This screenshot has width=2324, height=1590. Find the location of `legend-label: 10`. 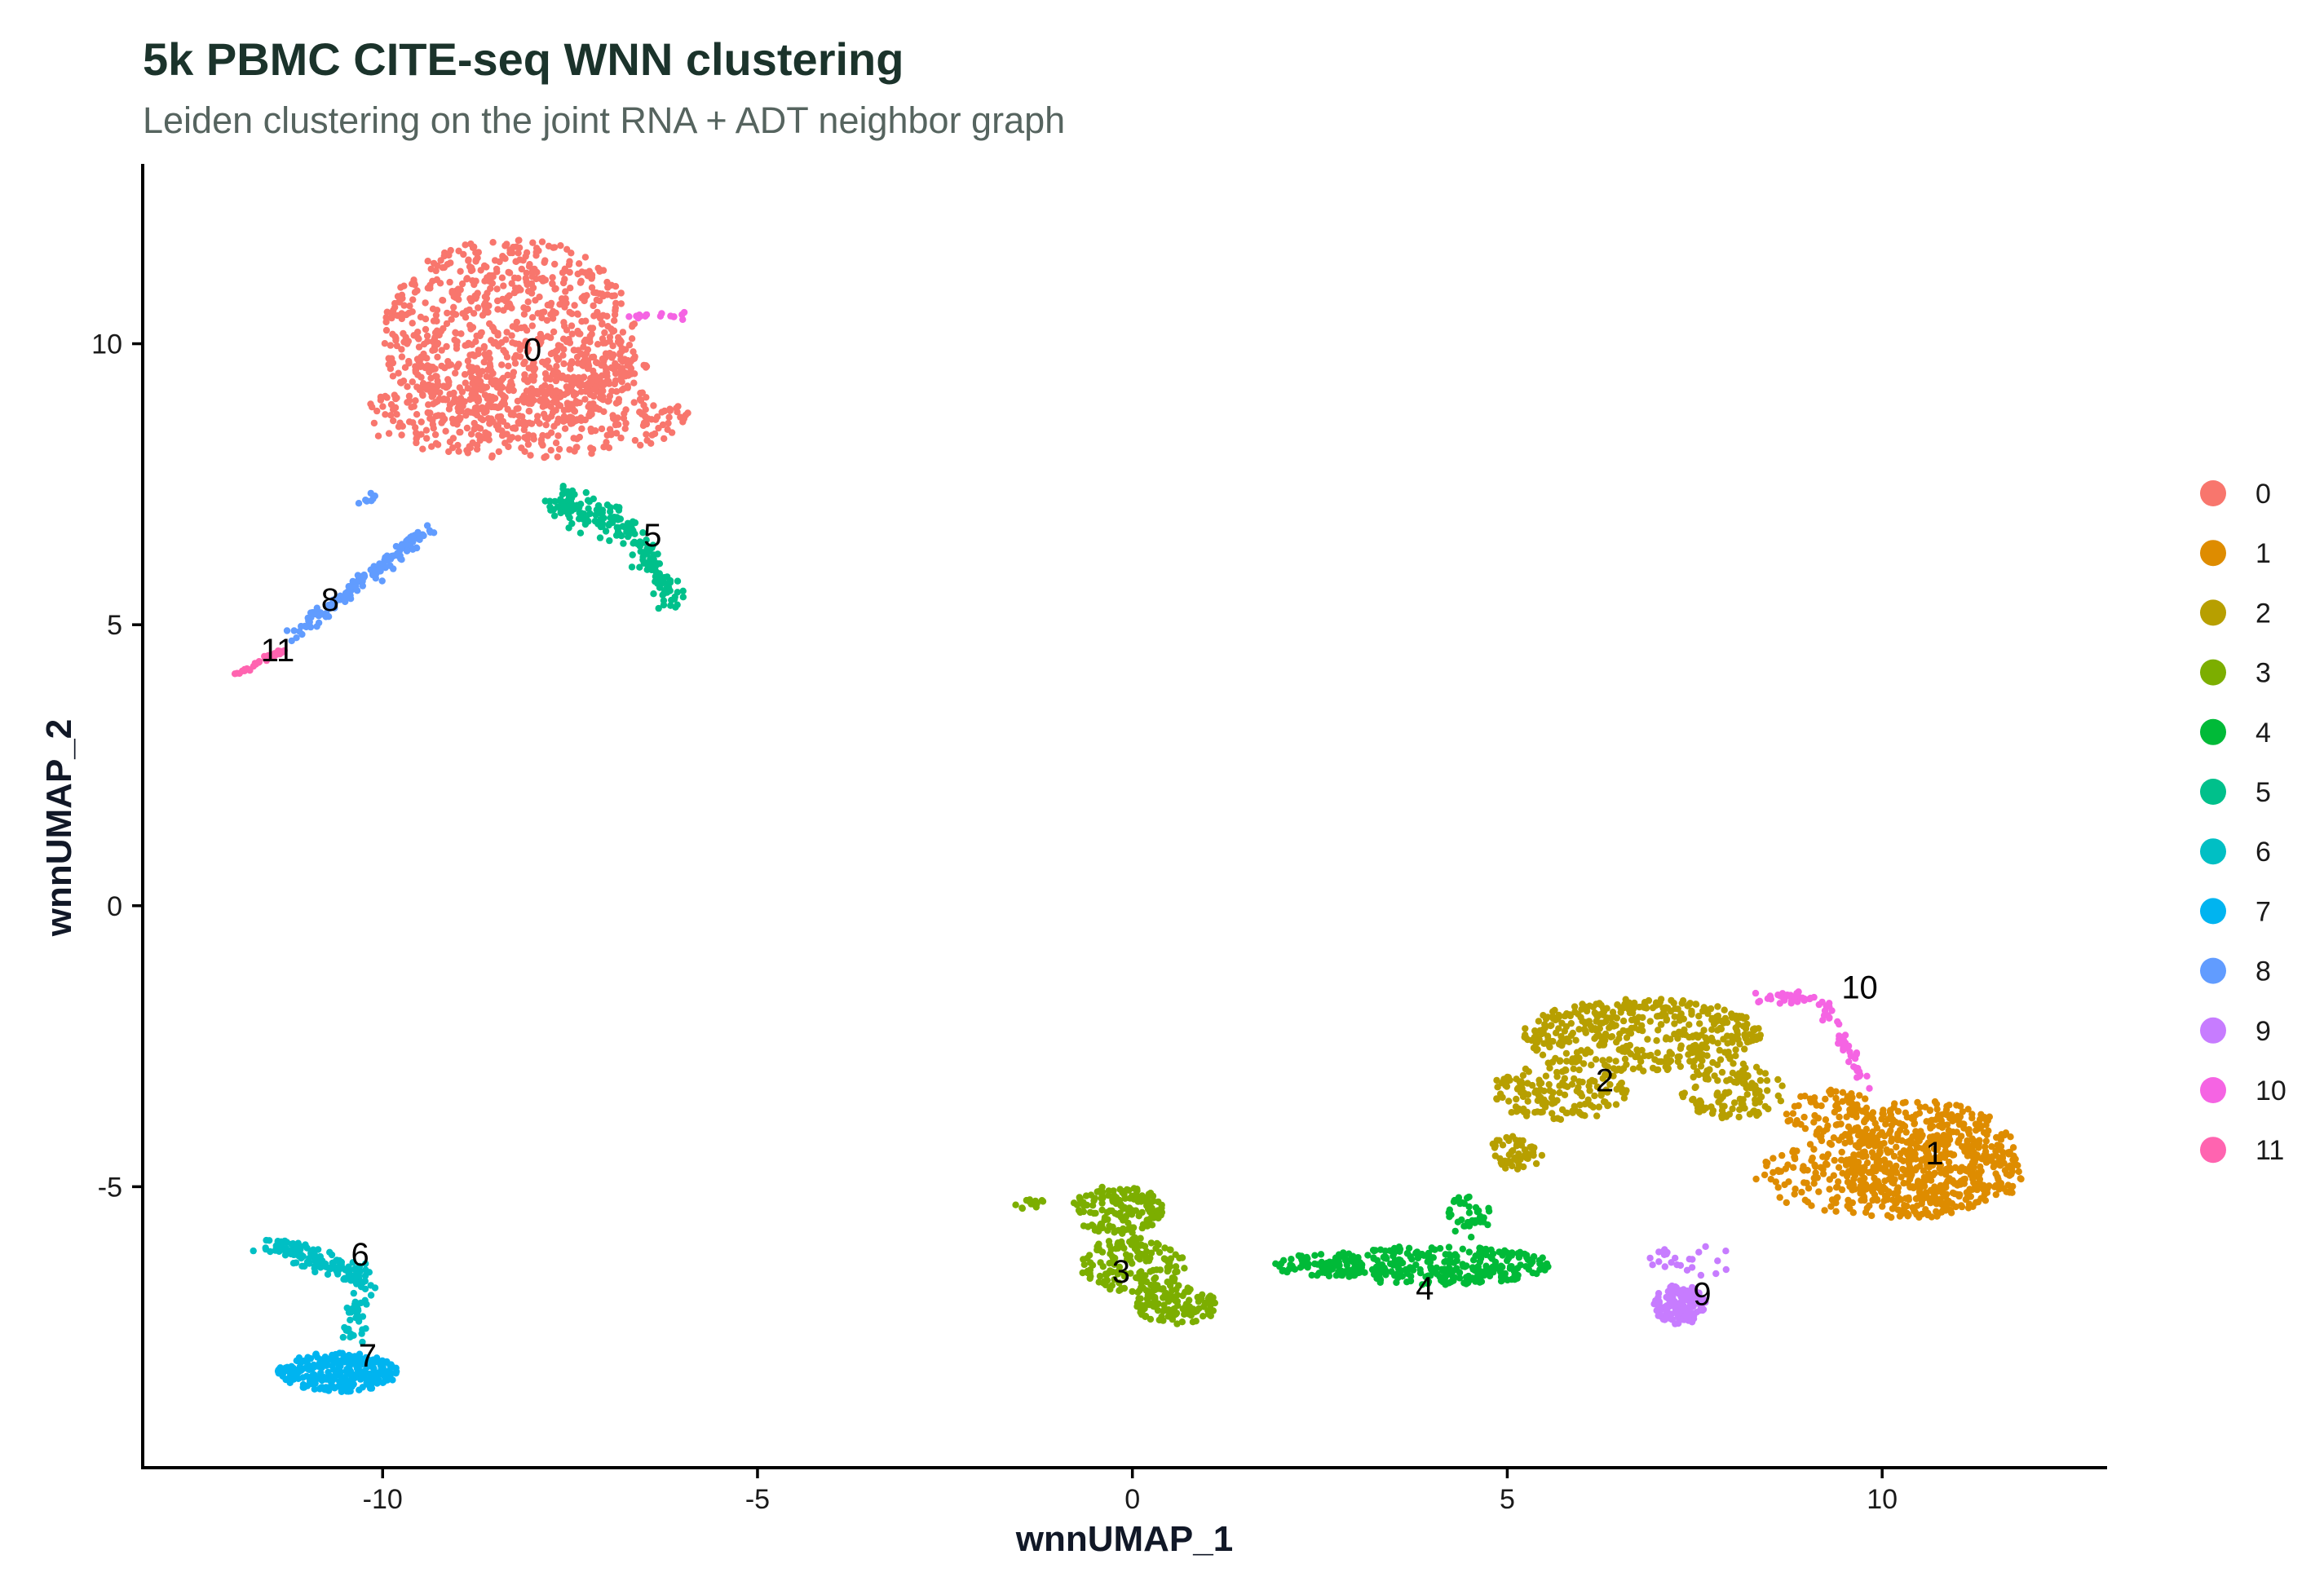

legend-label: 10 is located at coordinates (2271, 1090).